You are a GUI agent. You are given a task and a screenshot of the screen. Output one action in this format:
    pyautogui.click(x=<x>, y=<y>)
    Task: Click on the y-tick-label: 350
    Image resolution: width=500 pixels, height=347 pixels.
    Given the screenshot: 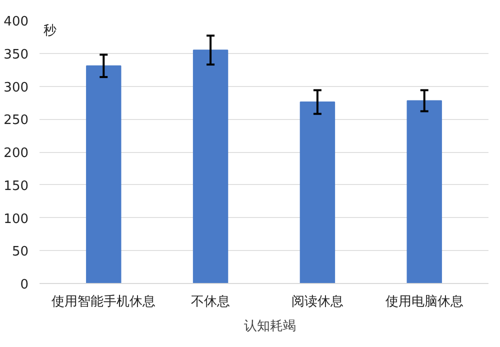 What is the action you would take?
    pyautogui.click(x=16, y=54)
    